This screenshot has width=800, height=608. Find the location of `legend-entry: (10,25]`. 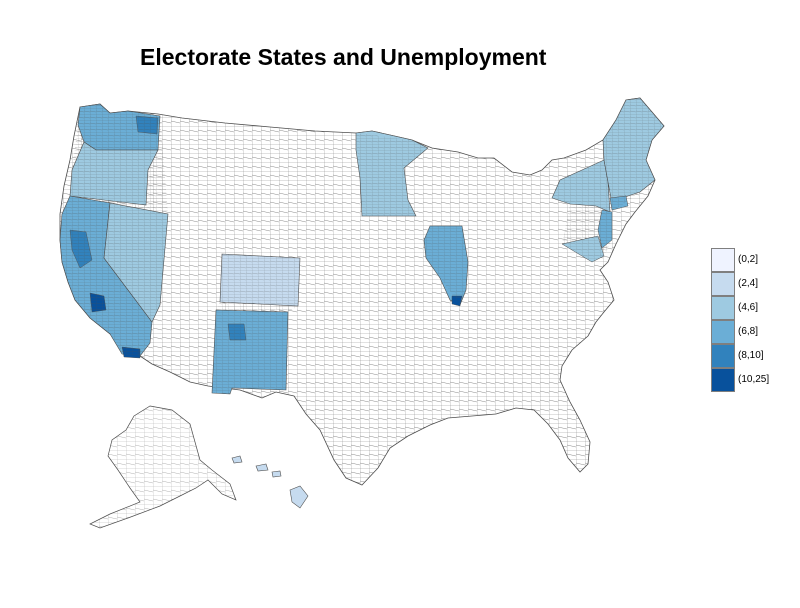

legend-entry: (10,25] is located at coordinates (755, 380).